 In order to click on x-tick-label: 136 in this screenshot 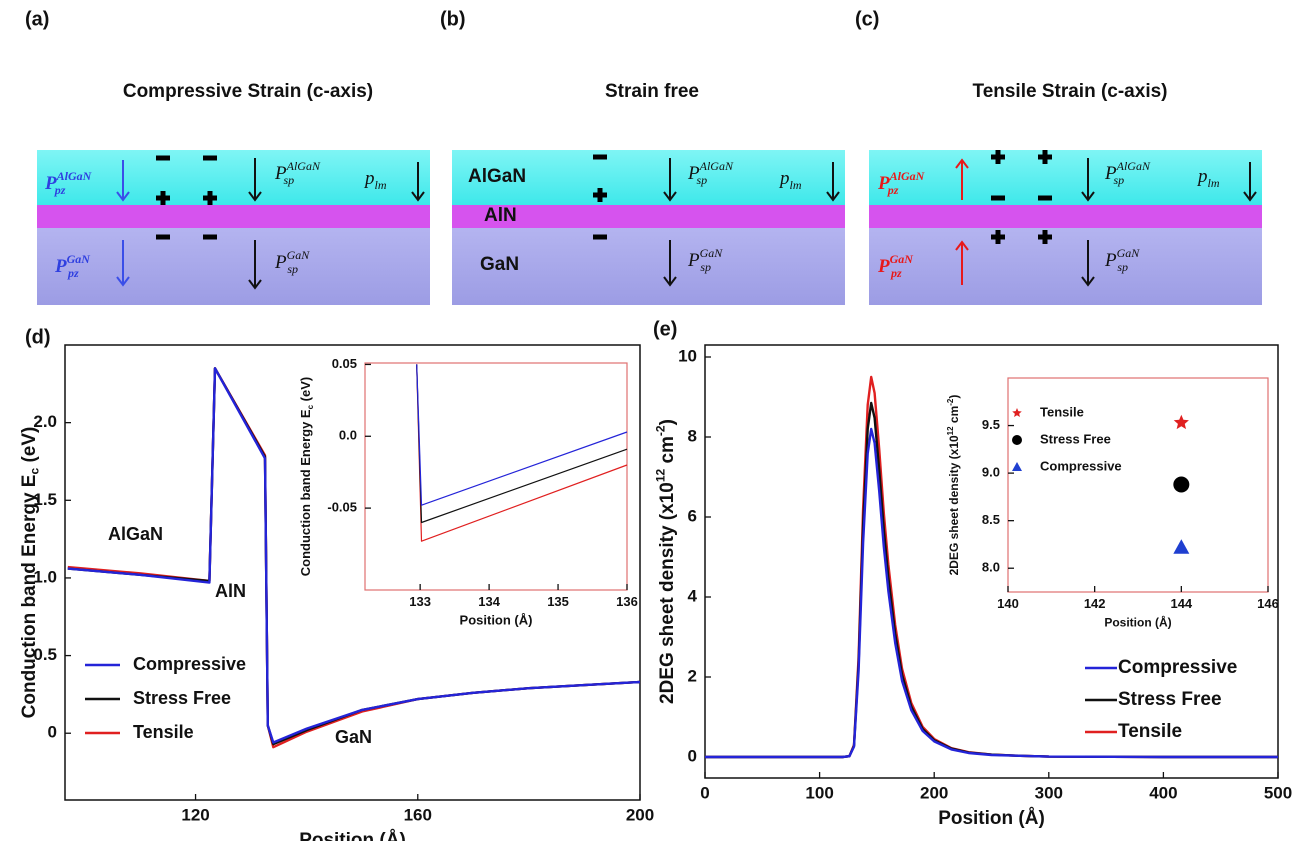, I will do `click(627, 601)`.